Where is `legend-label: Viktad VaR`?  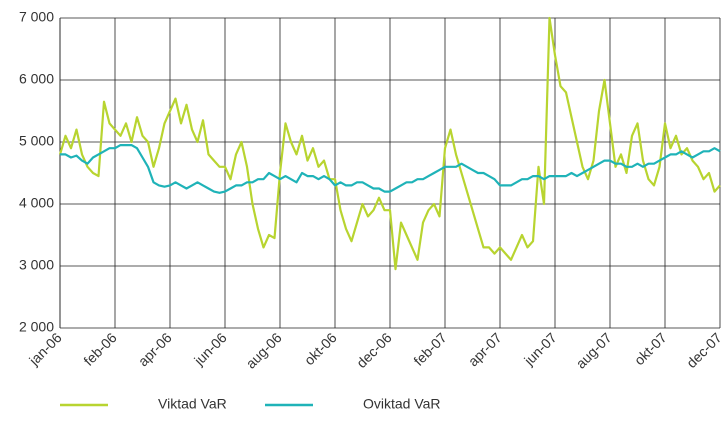
legend-label: Viktad VaR is located at coordinates (192, 404).